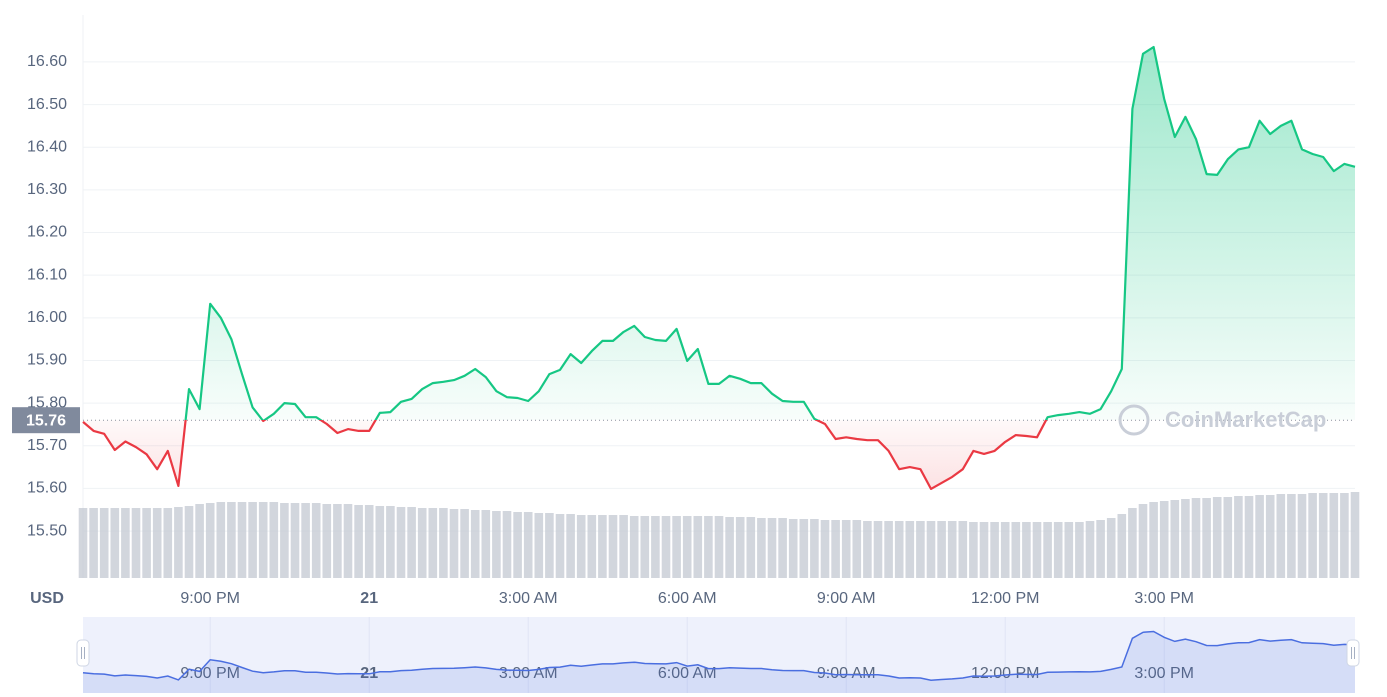 The width and height of the screenshot is (1387, 697). What do you see at coordinates (83, 653) in the screenshot?
I see `navigator-handle` at bounding box center [83, 653].